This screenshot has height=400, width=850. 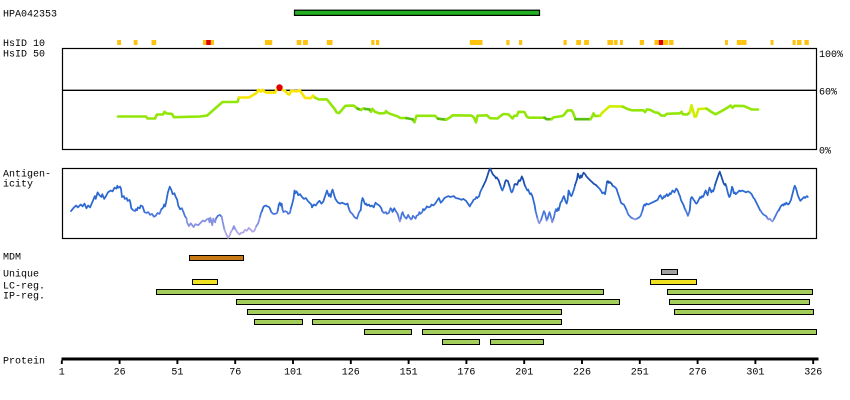 What do you see at coordinates (813, 373) in the screenshot?
I see `svg-text: 326` at bounding box center [813, 373].